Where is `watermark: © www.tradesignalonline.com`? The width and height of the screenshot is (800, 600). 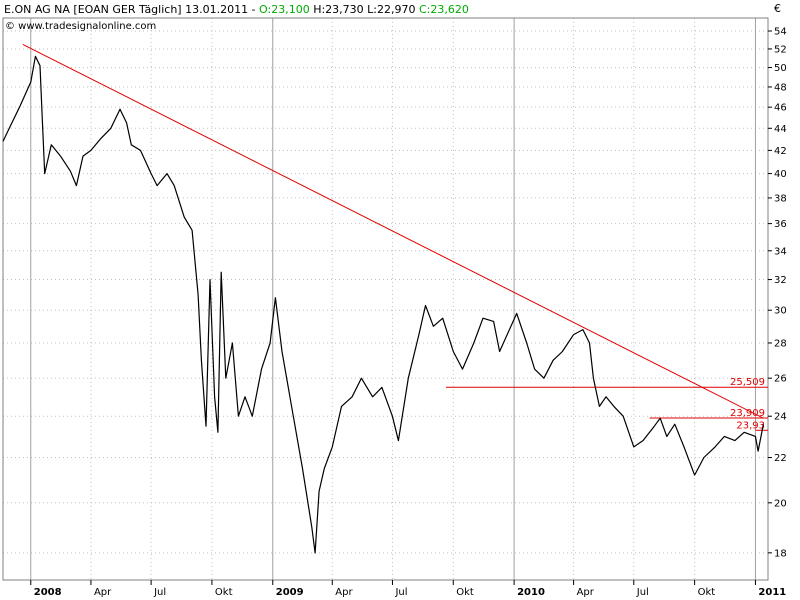 watermark: © www.tradesignalonline.com is located at coordinates (80, 26).